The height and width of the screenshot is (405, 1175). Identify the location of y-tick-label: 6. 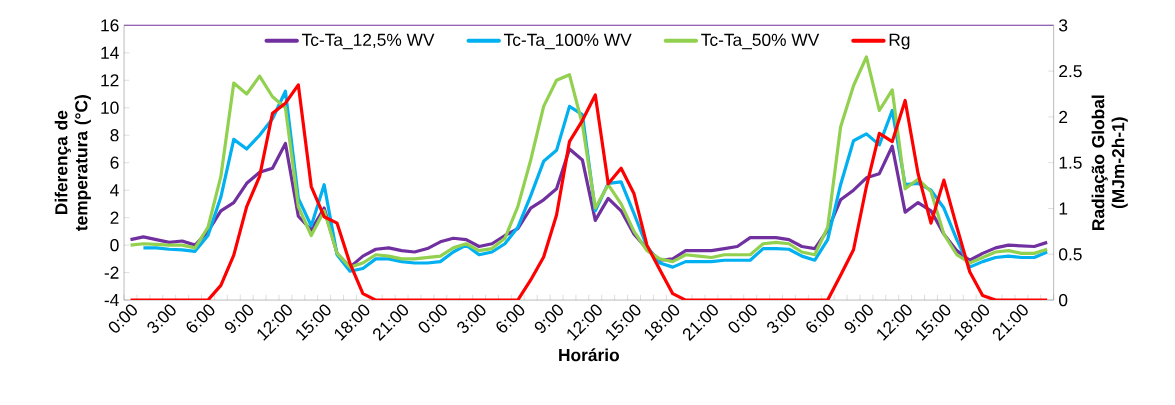
(114, 162).